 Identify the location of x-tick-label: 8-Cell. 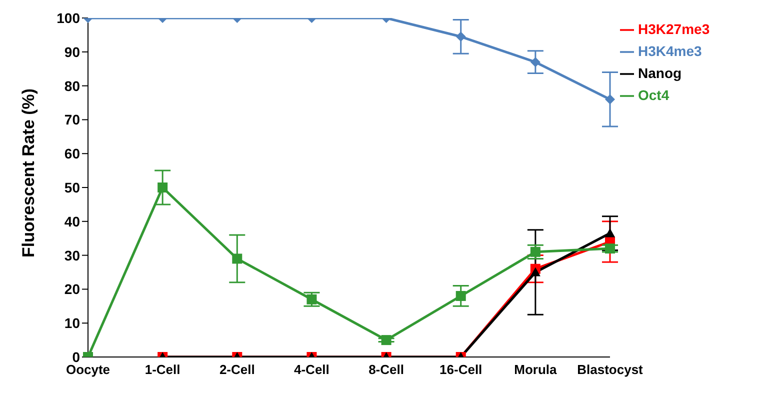
(386, 370).